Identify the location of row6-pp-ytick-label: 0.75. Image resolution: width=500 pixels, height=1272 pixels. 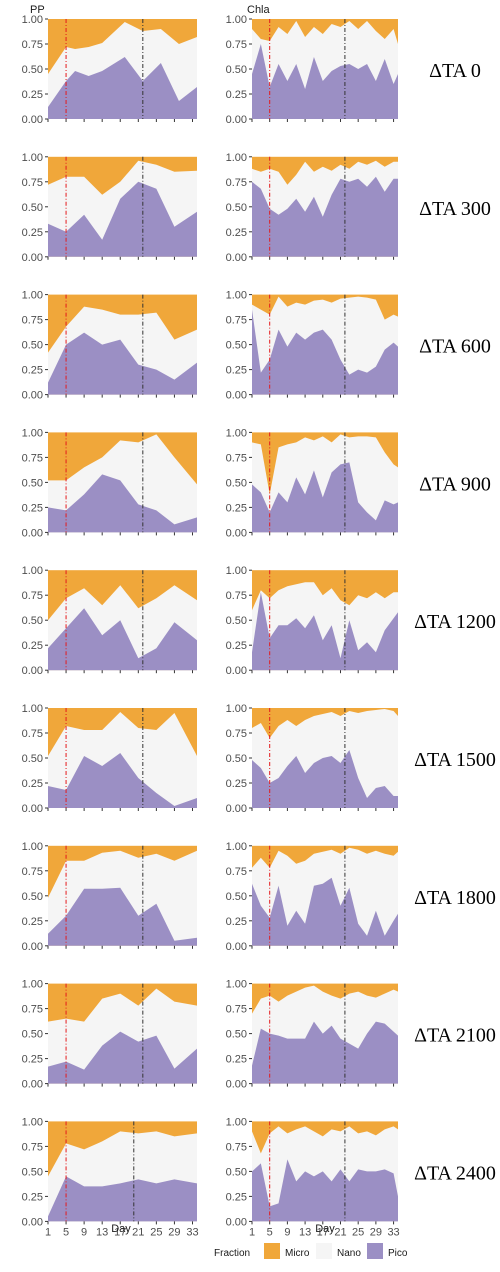
(32, 734).